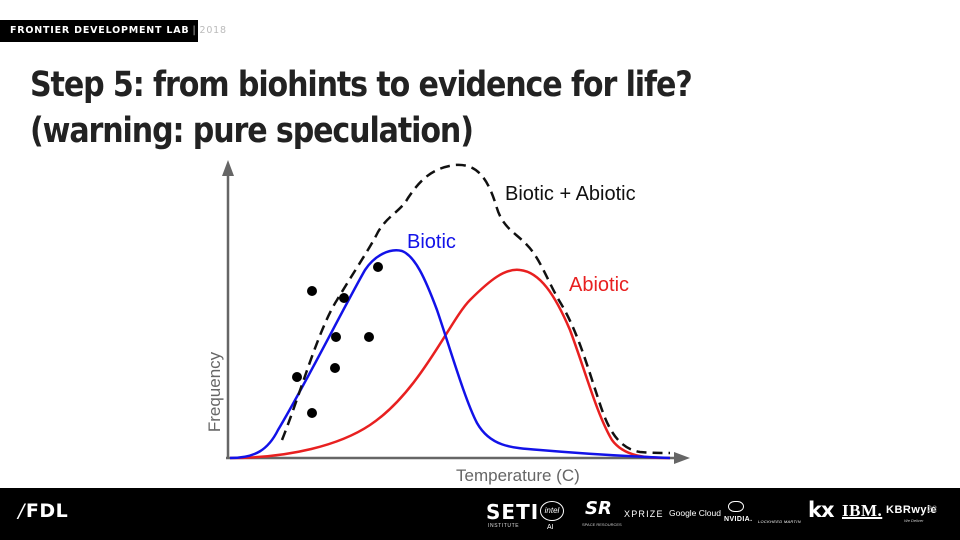 The width and height of the screenshot is (960, 540). I want to click on kbrwyle-logo-subtitle: We Deliver, so click(914, 520).